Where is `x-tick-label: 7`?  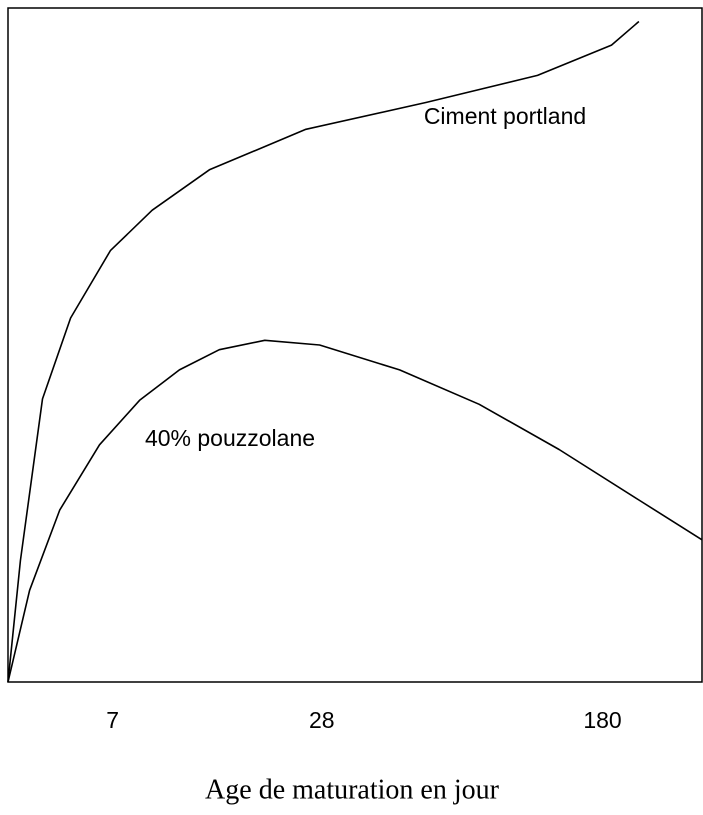
x-tick-label: 7 is located at coordinates (112, 720).